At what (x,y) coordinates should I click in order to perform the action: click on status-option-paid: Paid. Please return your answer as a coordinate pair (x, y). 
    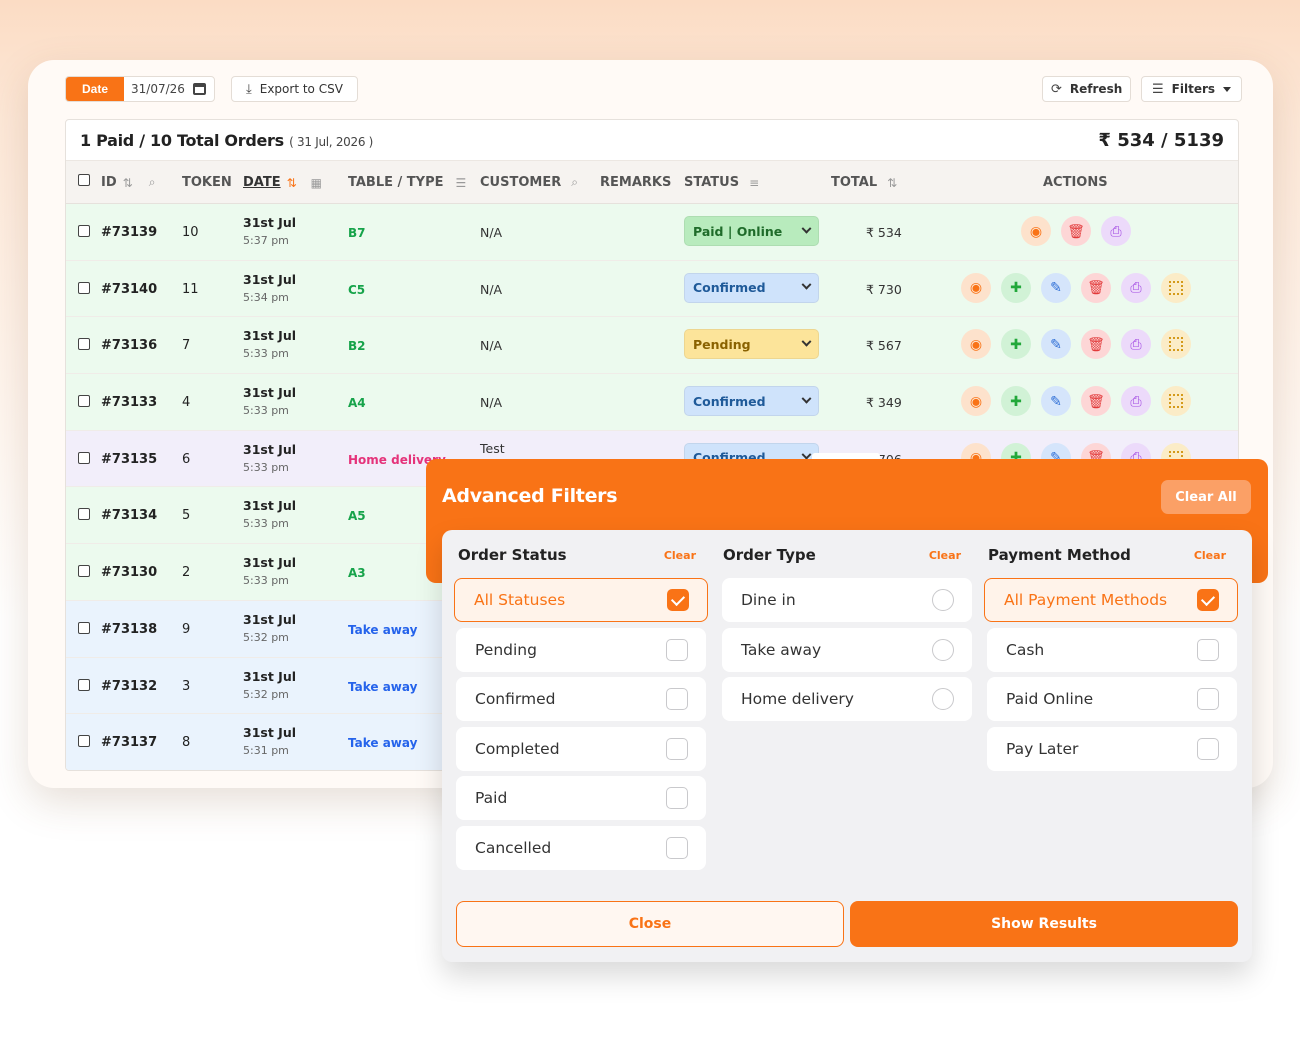
    Looking at the image, I should click on (581, 798).